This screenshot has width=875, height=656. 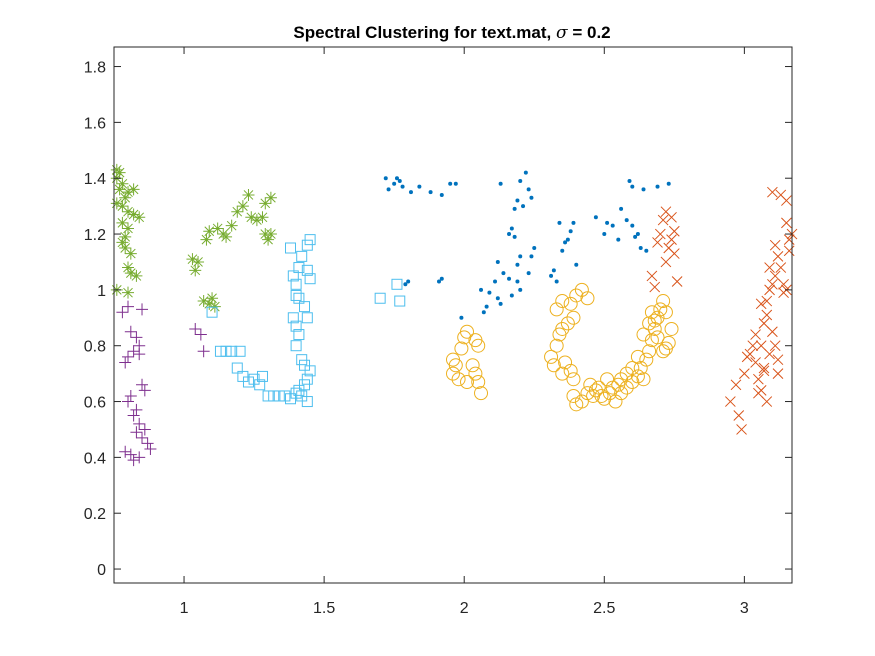 What do you see at coordinates (604, 608) in the screenshot?
I see `x-tick-label: 2.5` at bounding box center [604, 608].